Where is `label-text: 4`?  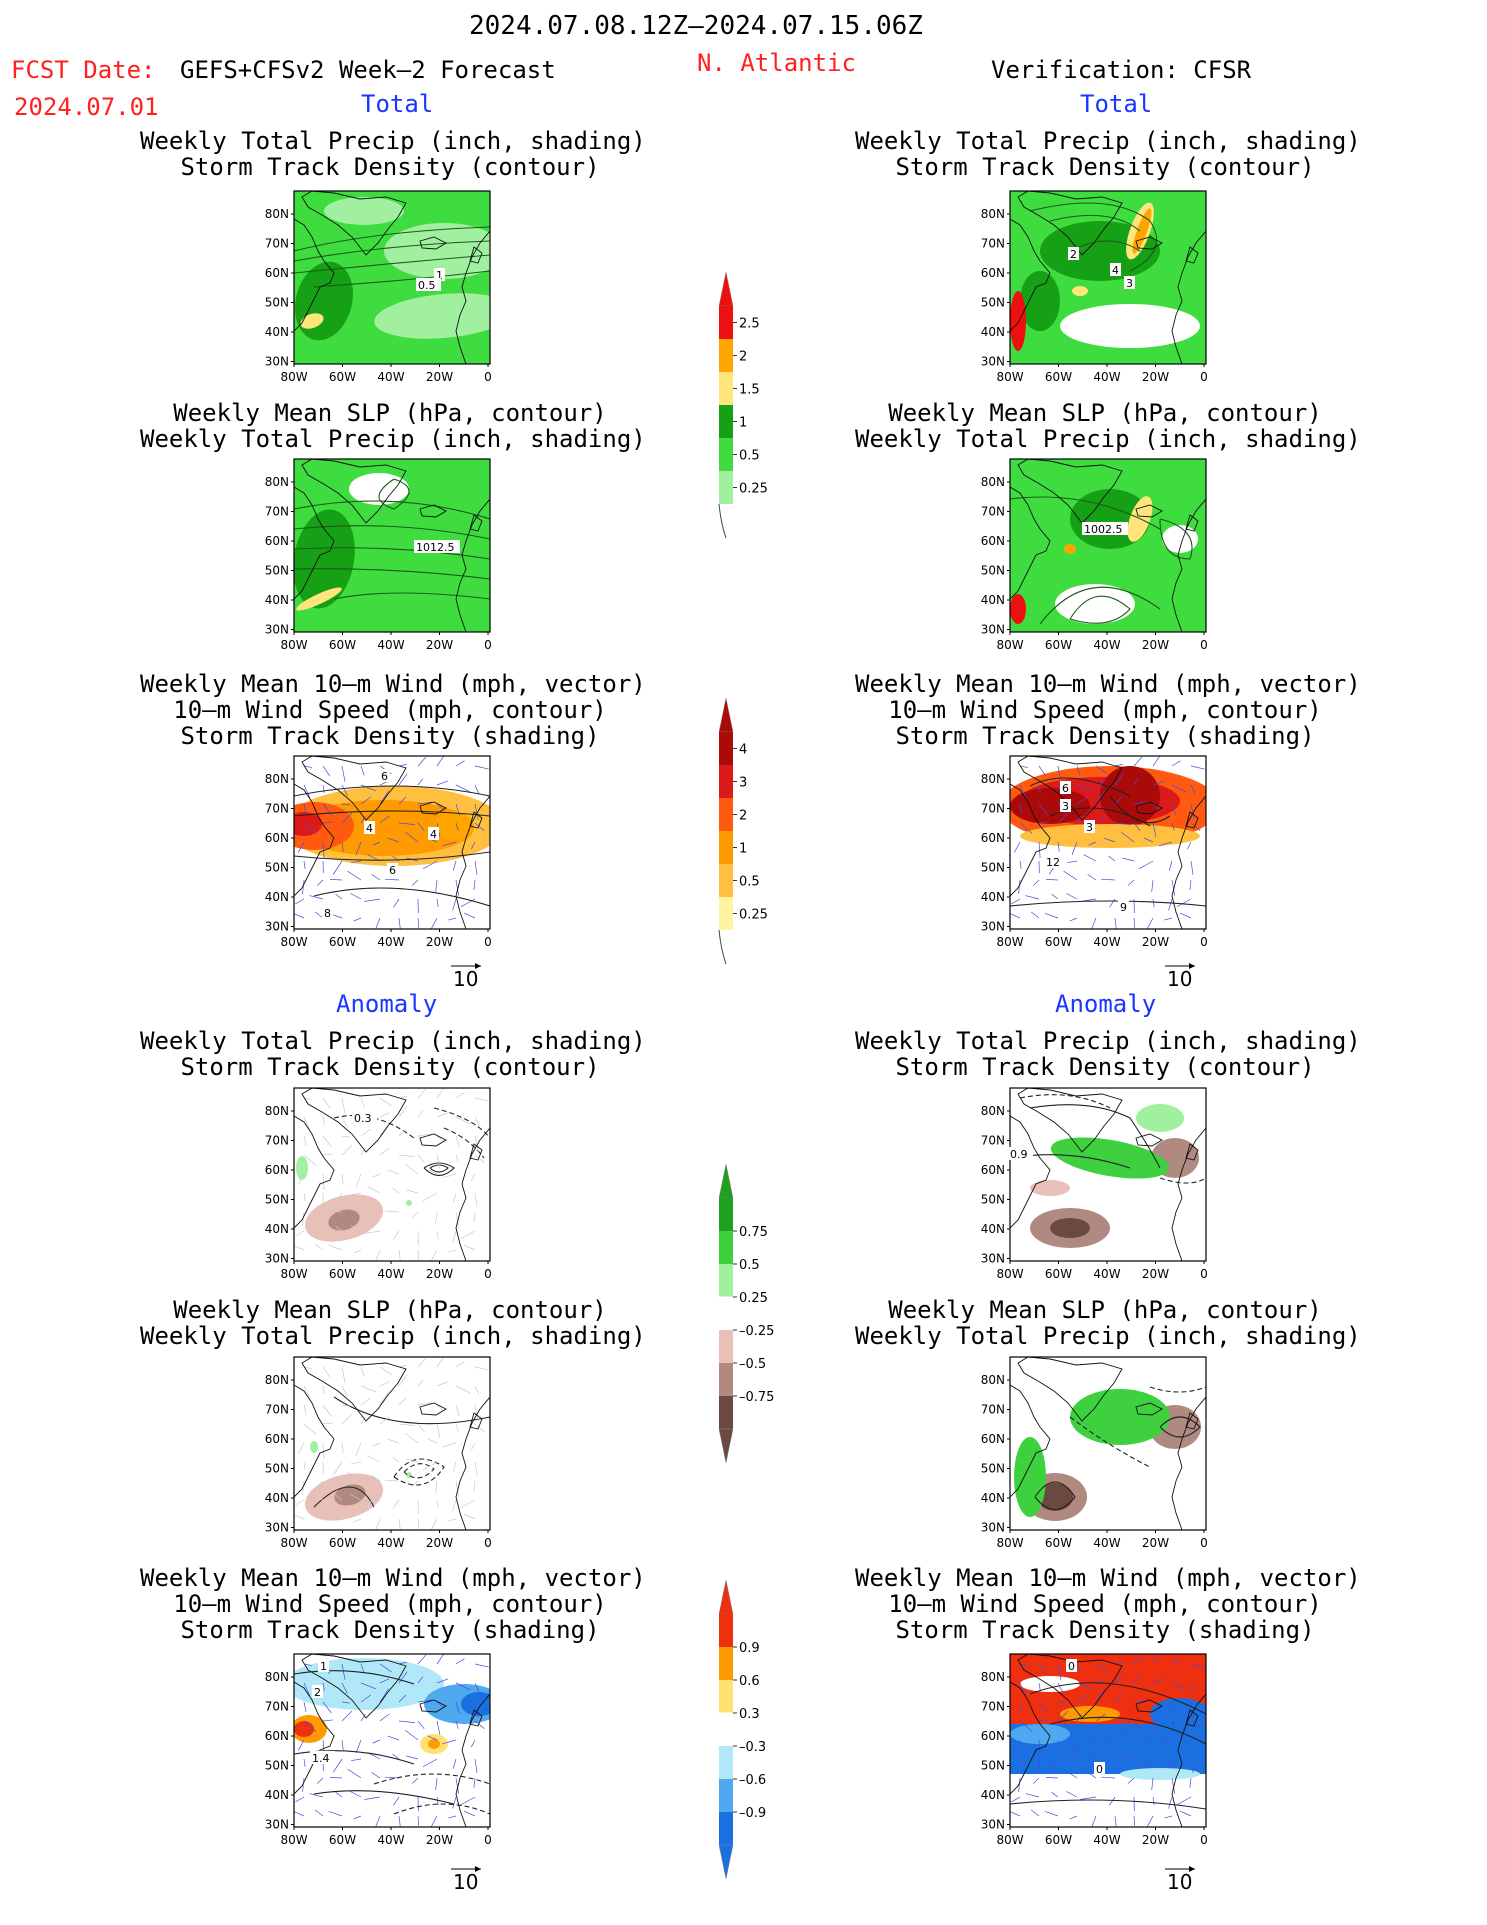 label-text: 4 is located at coordinates (369, 828).